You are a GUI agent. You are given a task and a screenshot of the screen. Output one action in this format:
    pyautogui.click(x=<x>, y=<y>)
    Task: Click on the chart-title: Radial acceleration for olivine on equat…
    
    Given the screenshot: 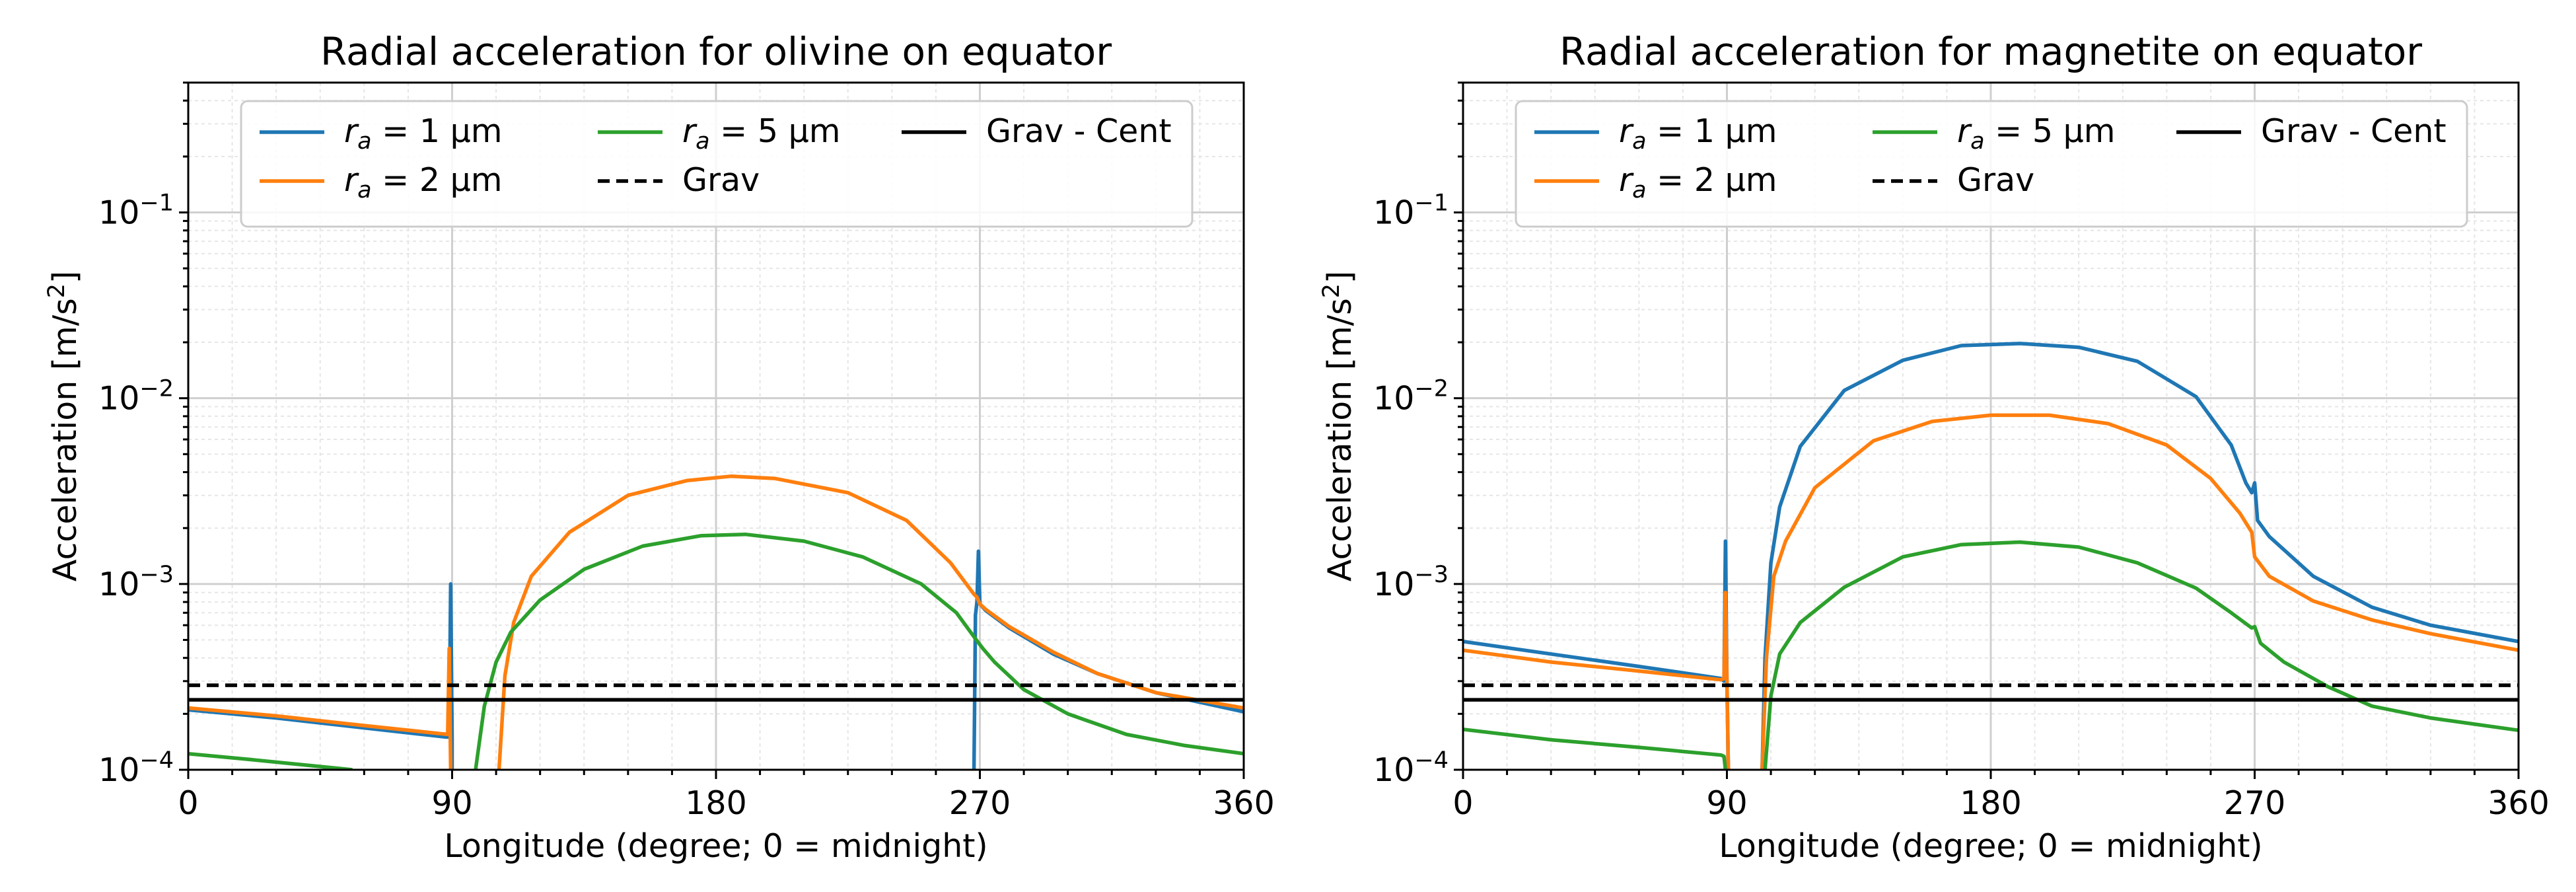 What is the action you would take?
    pyautogui.click(x=716, y=51)
    